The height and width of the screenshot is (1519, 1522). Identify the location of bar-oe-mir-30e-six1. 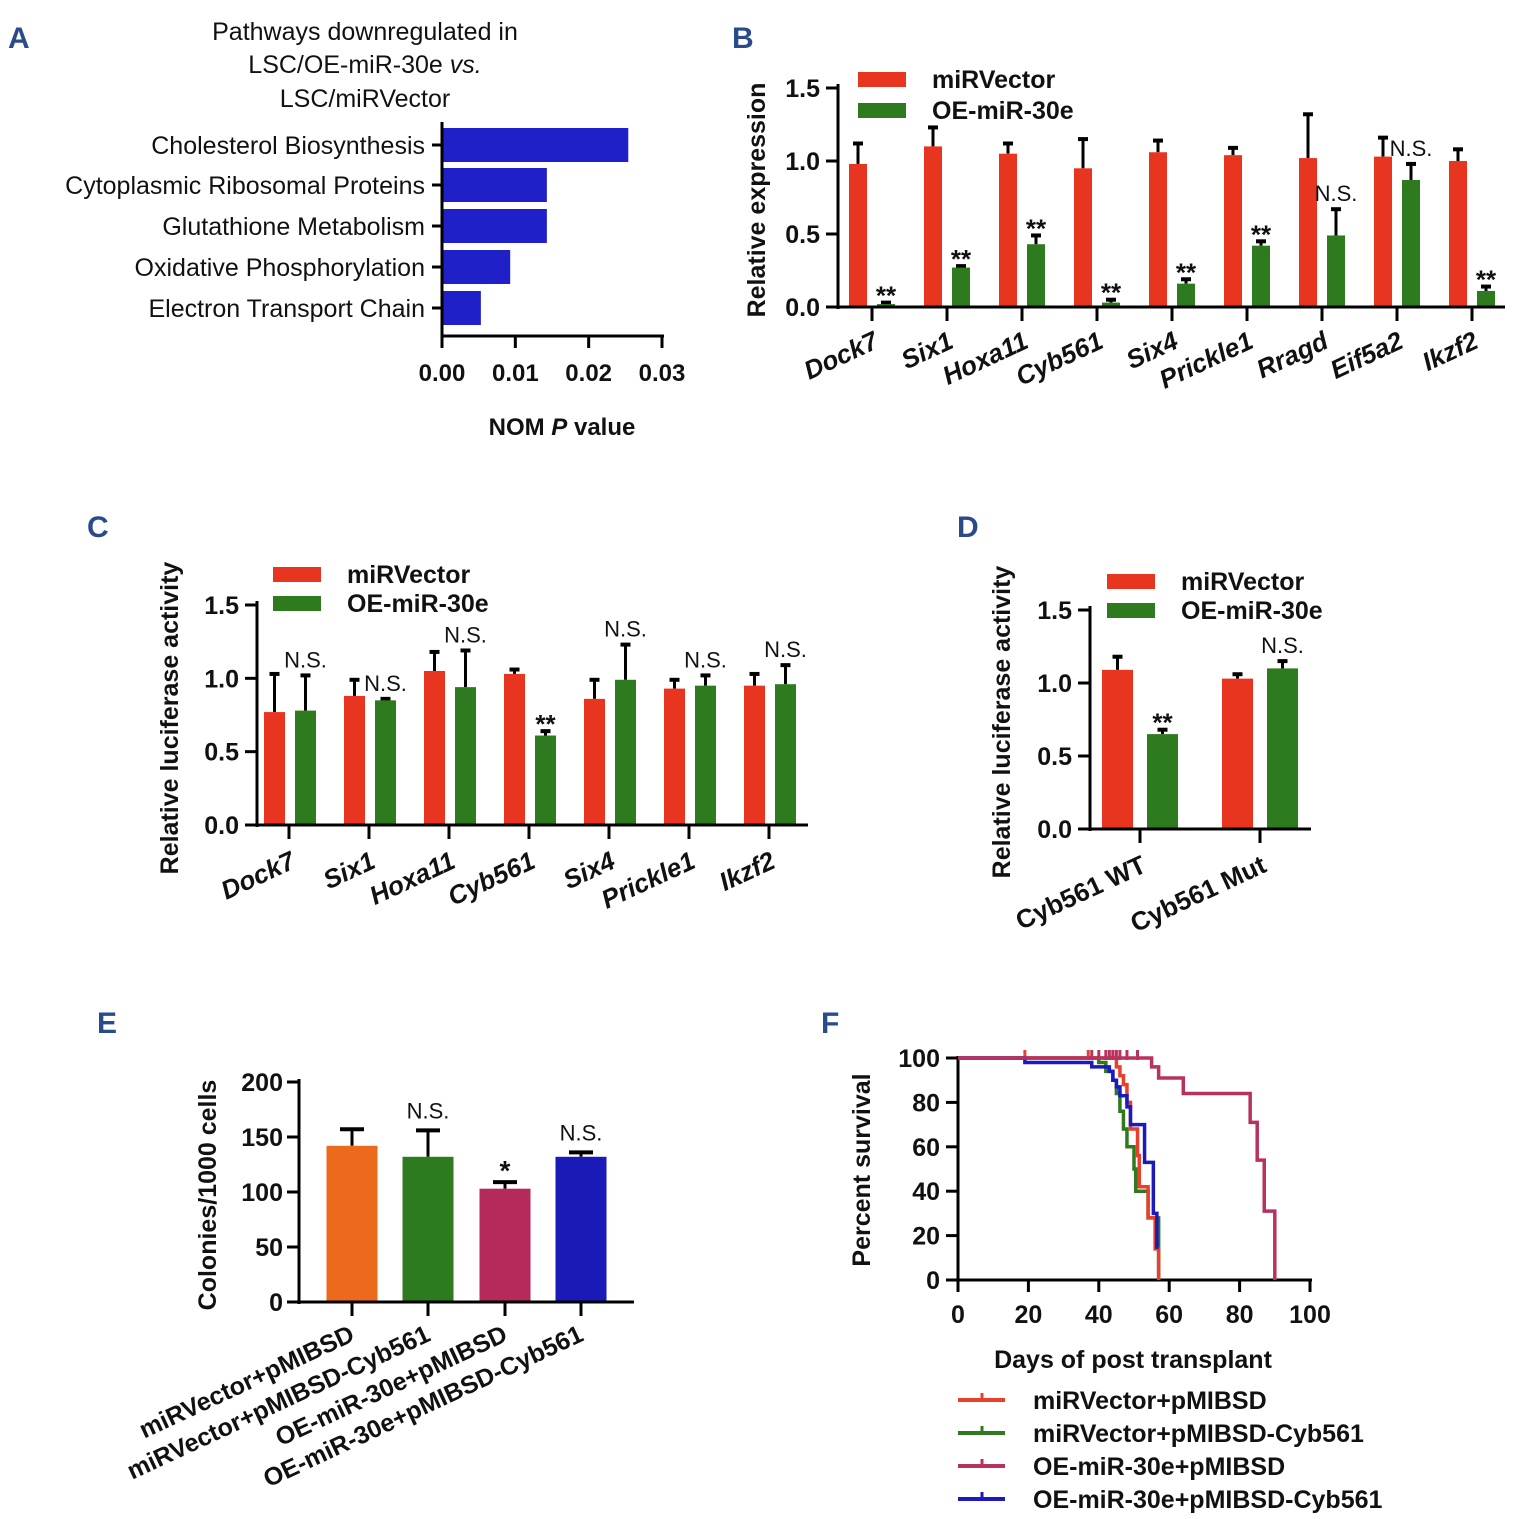
(961, 287).